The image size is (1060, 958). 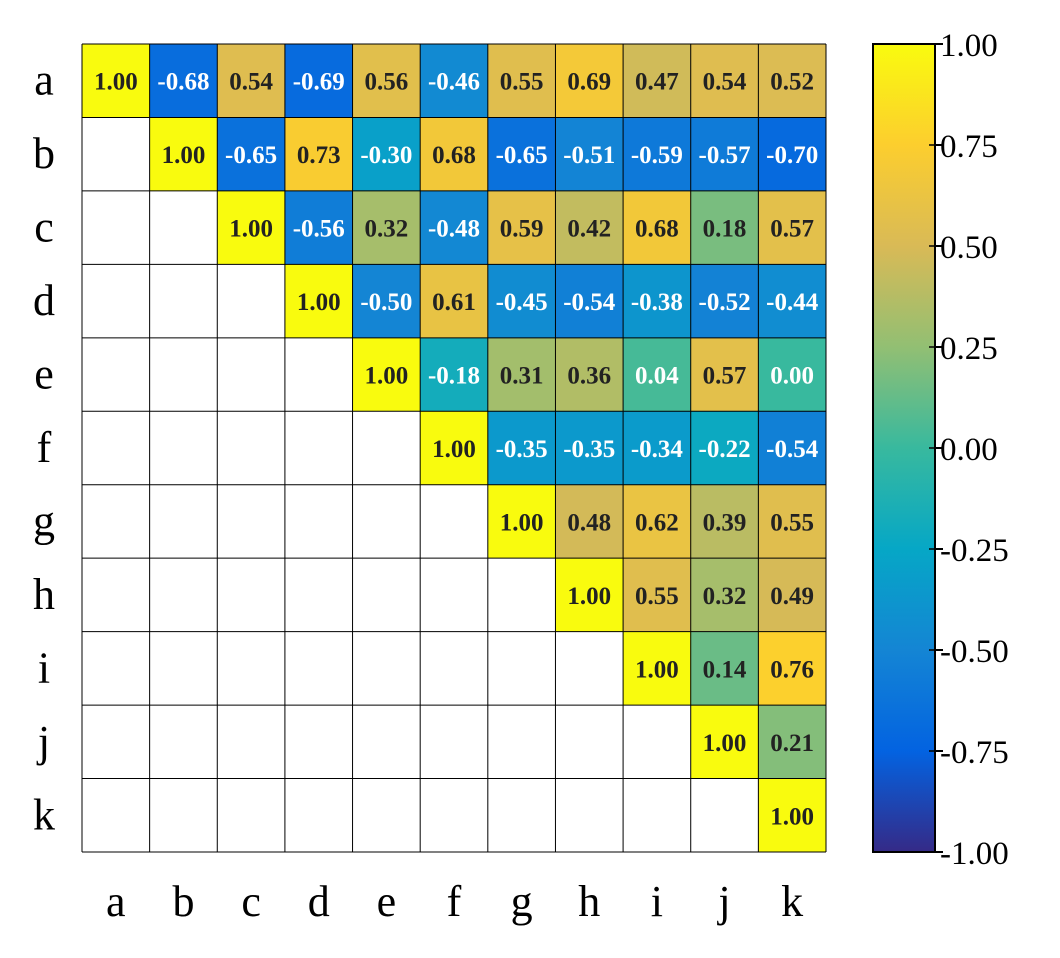 I want to click on cell-value-d-i: -0.38, so click(x=657, y=302).